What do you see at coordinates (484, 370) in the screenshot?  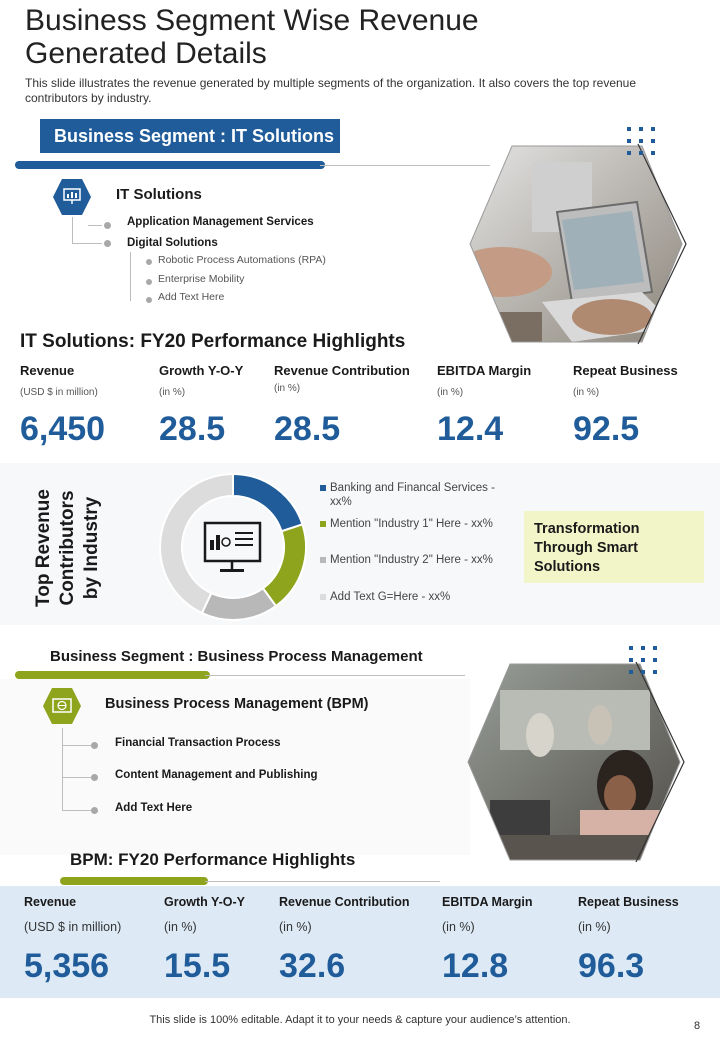 I see `it-kpi-ebitda-label: EBITDA Margin` at bounding box center [484, 370].